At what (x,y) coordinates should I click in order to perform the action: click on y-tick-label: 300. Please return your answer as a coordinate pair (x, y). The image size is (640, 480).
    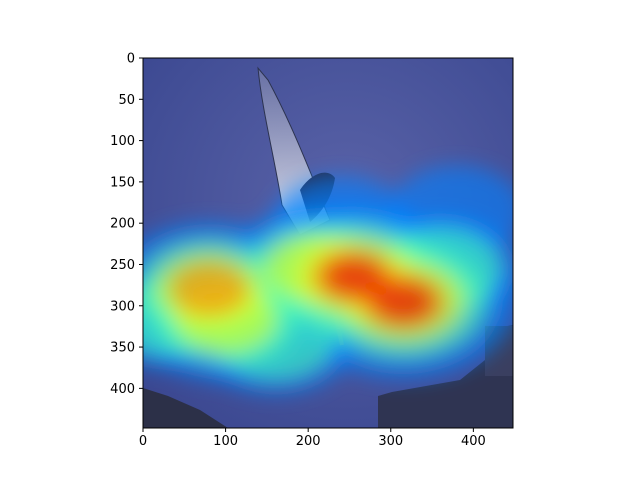
    Looking at the image, I should click on (122, 306).